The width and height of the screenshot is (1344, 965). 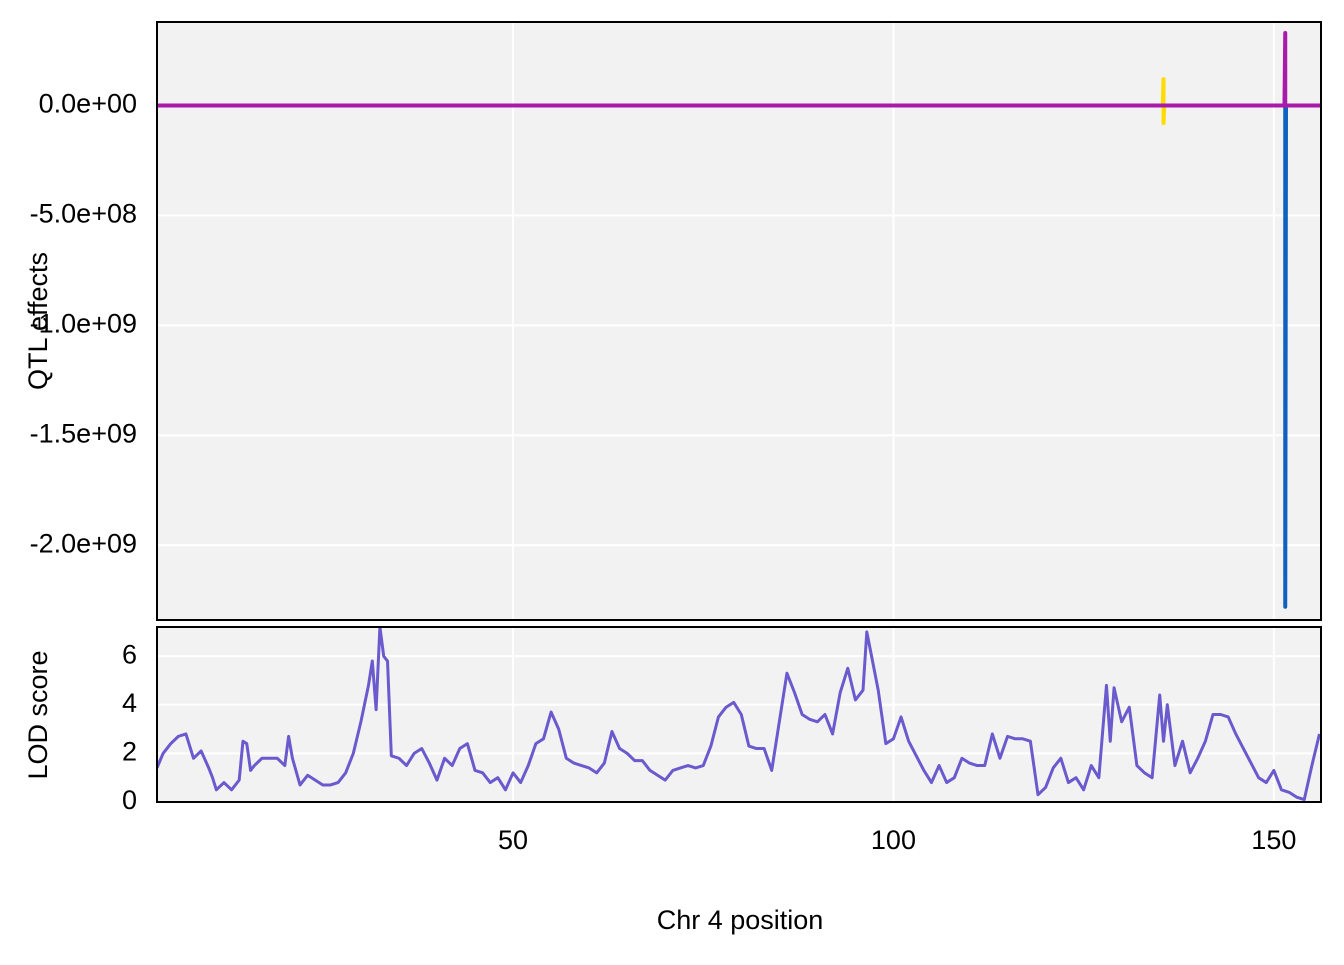 What do you see at coordinates (1273, 840) in the screenshot?
I see `x-tick-label: 150` at bounding box center [1273, 840].